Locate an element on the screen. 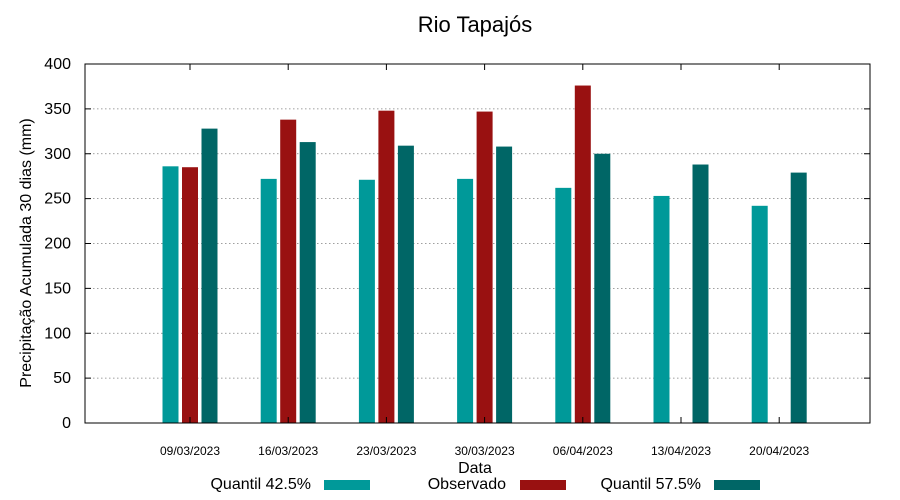 This screenshot has height=500, width=900. x-tick-label: 16/03/2023 is located at coordinates (288, 451).